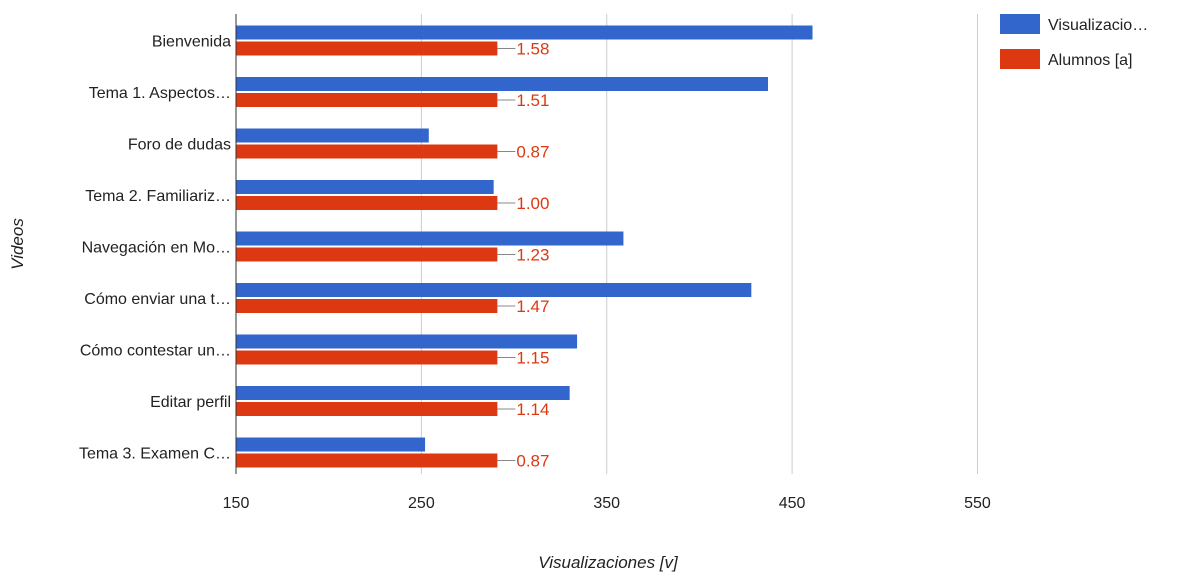 The width and height of the screenshot is (1182, 580). What do you see at coordinates (17, 244) in the screenshot?
I see `y-axis-title: Videos` at bounding box center [17, 244].